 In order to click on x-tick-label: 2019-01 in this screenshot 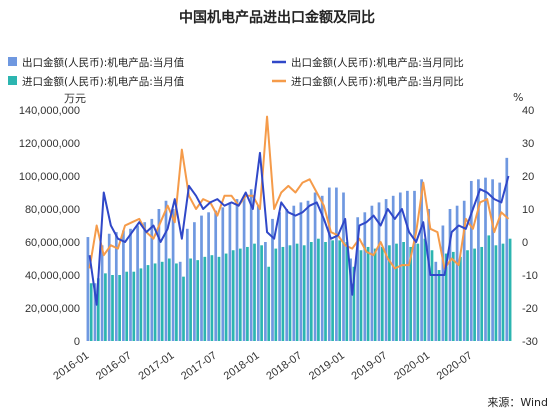, I will do `click(327, 366)`.